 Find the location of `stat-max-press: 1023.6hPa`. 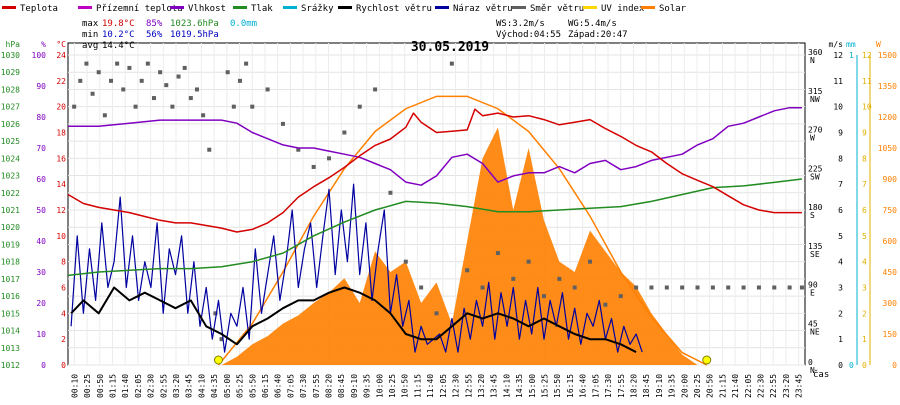

stat-max-press: 1023.6hPa is located at coordinates (194, 24).